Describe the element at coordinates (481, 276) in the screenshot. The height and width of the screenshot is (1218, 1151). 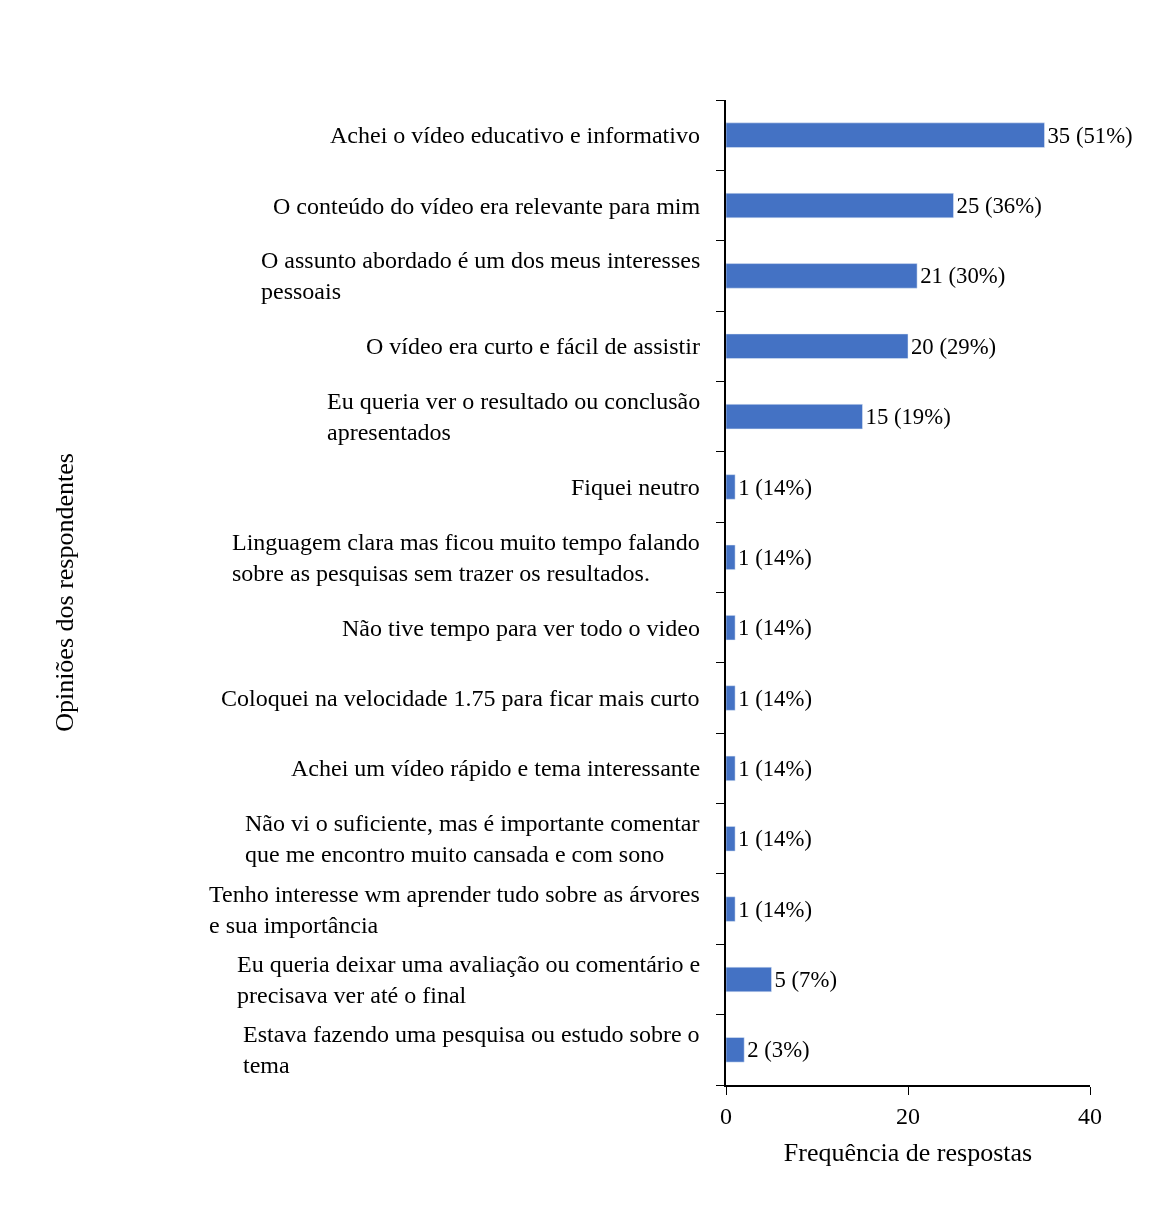
I see `y-tick-label: O assunto abordado é um dos meus interesses pessoais` at that location.